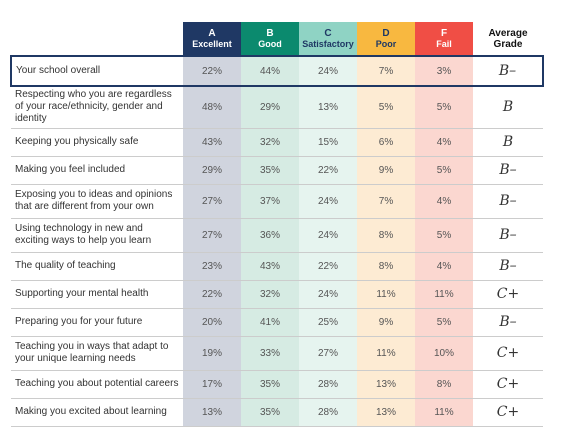 The width and height of the screenshot is (576, 437). Describe the element at coordinates (270, 201) in the screenshot. I see `cell-value: 37%` at that location.